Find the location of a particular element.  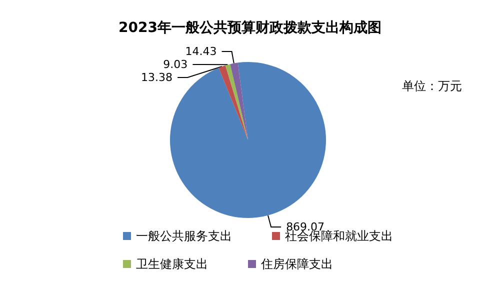

data-label: 14.43 is located at coordinates (201, 51).